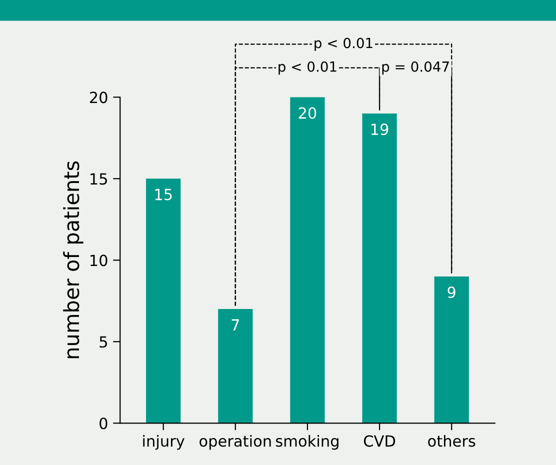 This screenshot has width=556, height=465. I want to click on y-tick-label: 5, so click(103, 342).